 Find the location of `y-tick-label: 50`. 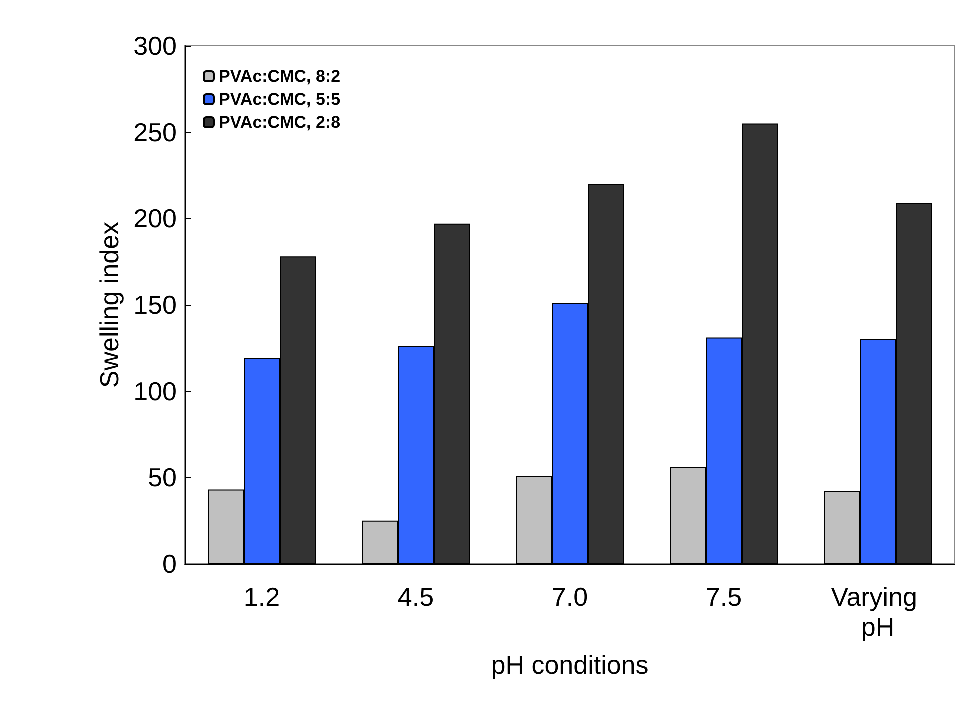

y-tick-label: 50 is located at coordinates (162, 477).